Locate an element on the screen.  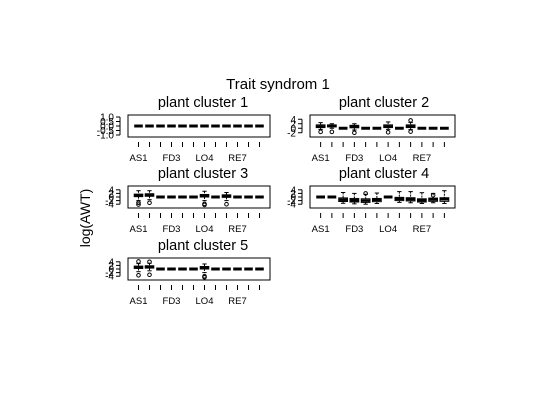
y-tick-label: -0.5 is located at coordinates (106, 131).